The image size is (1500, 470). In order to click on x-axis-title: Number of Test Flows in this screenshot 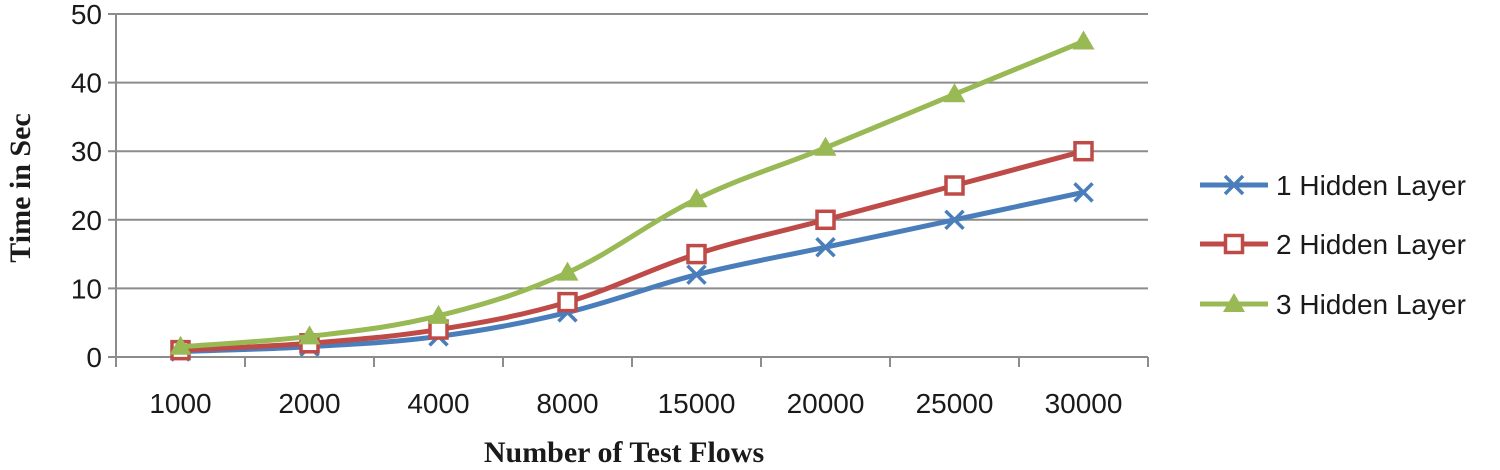, I will do `click(624, 452)`.